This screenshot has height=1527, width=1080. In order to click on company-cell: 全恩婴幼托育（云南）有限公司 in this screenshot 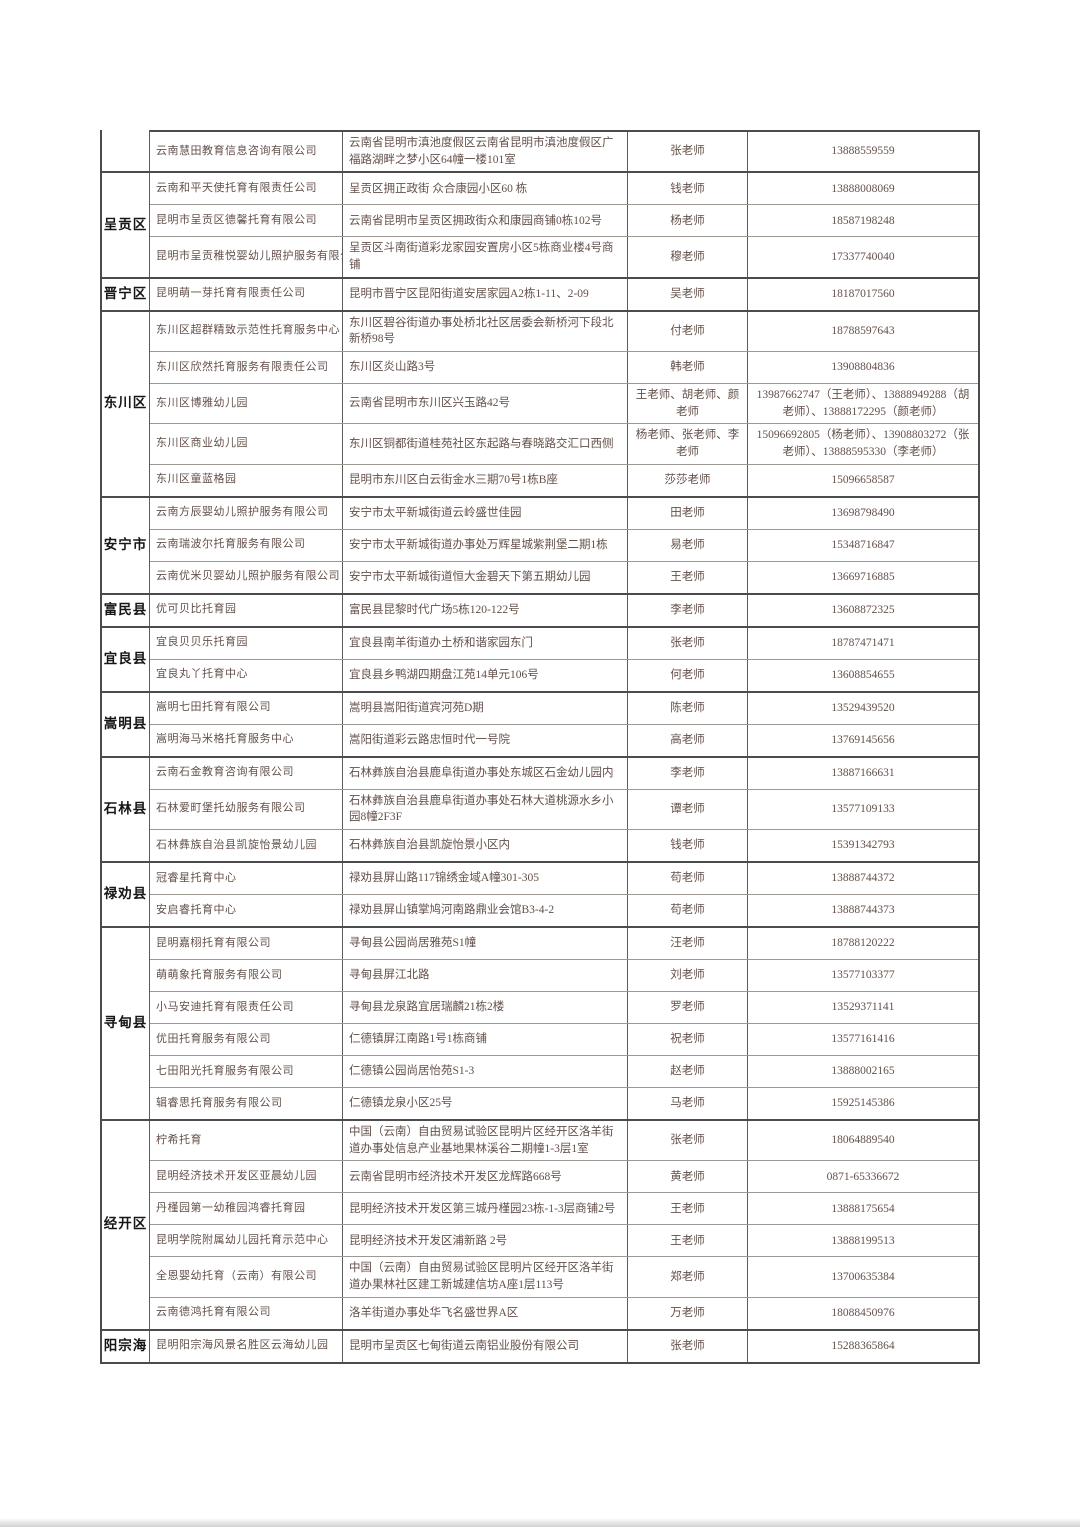, I will do `click(236, 1276)`.